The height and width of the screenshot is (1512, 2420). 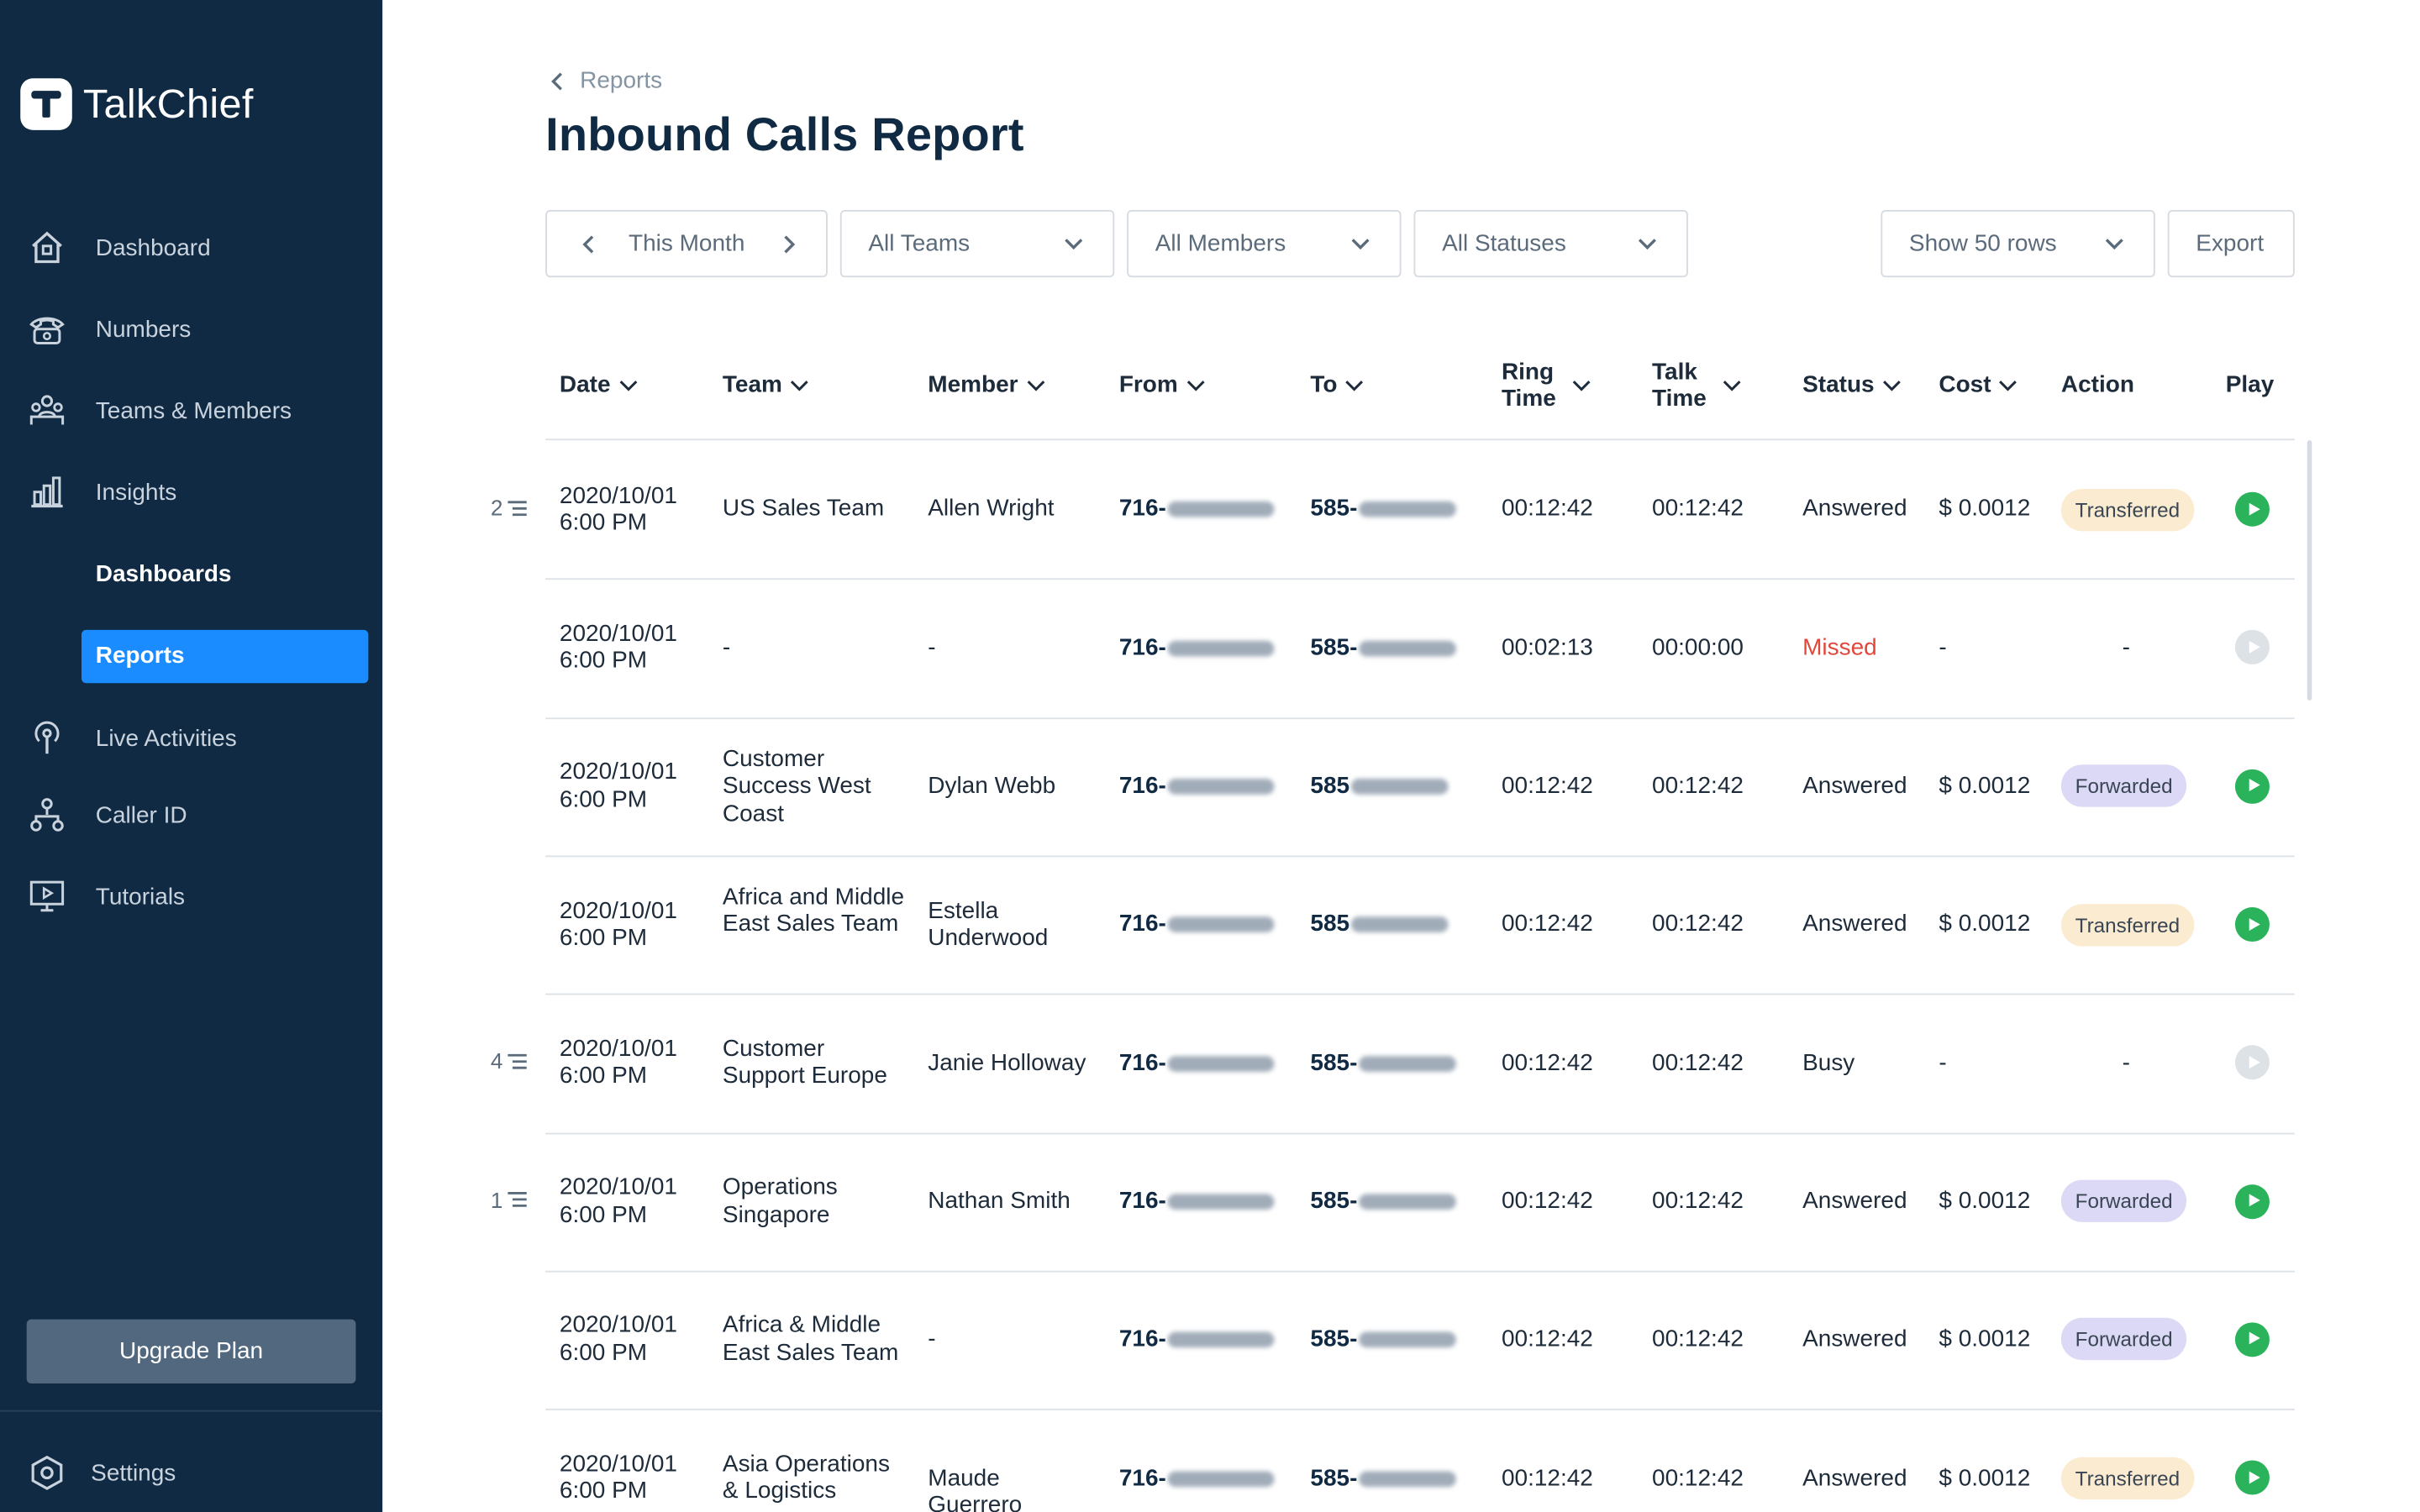 What do you see at coordinates (1162, 384) in the screenshot?
I see `column-header-from: From` at bounding box center [1162, 384].